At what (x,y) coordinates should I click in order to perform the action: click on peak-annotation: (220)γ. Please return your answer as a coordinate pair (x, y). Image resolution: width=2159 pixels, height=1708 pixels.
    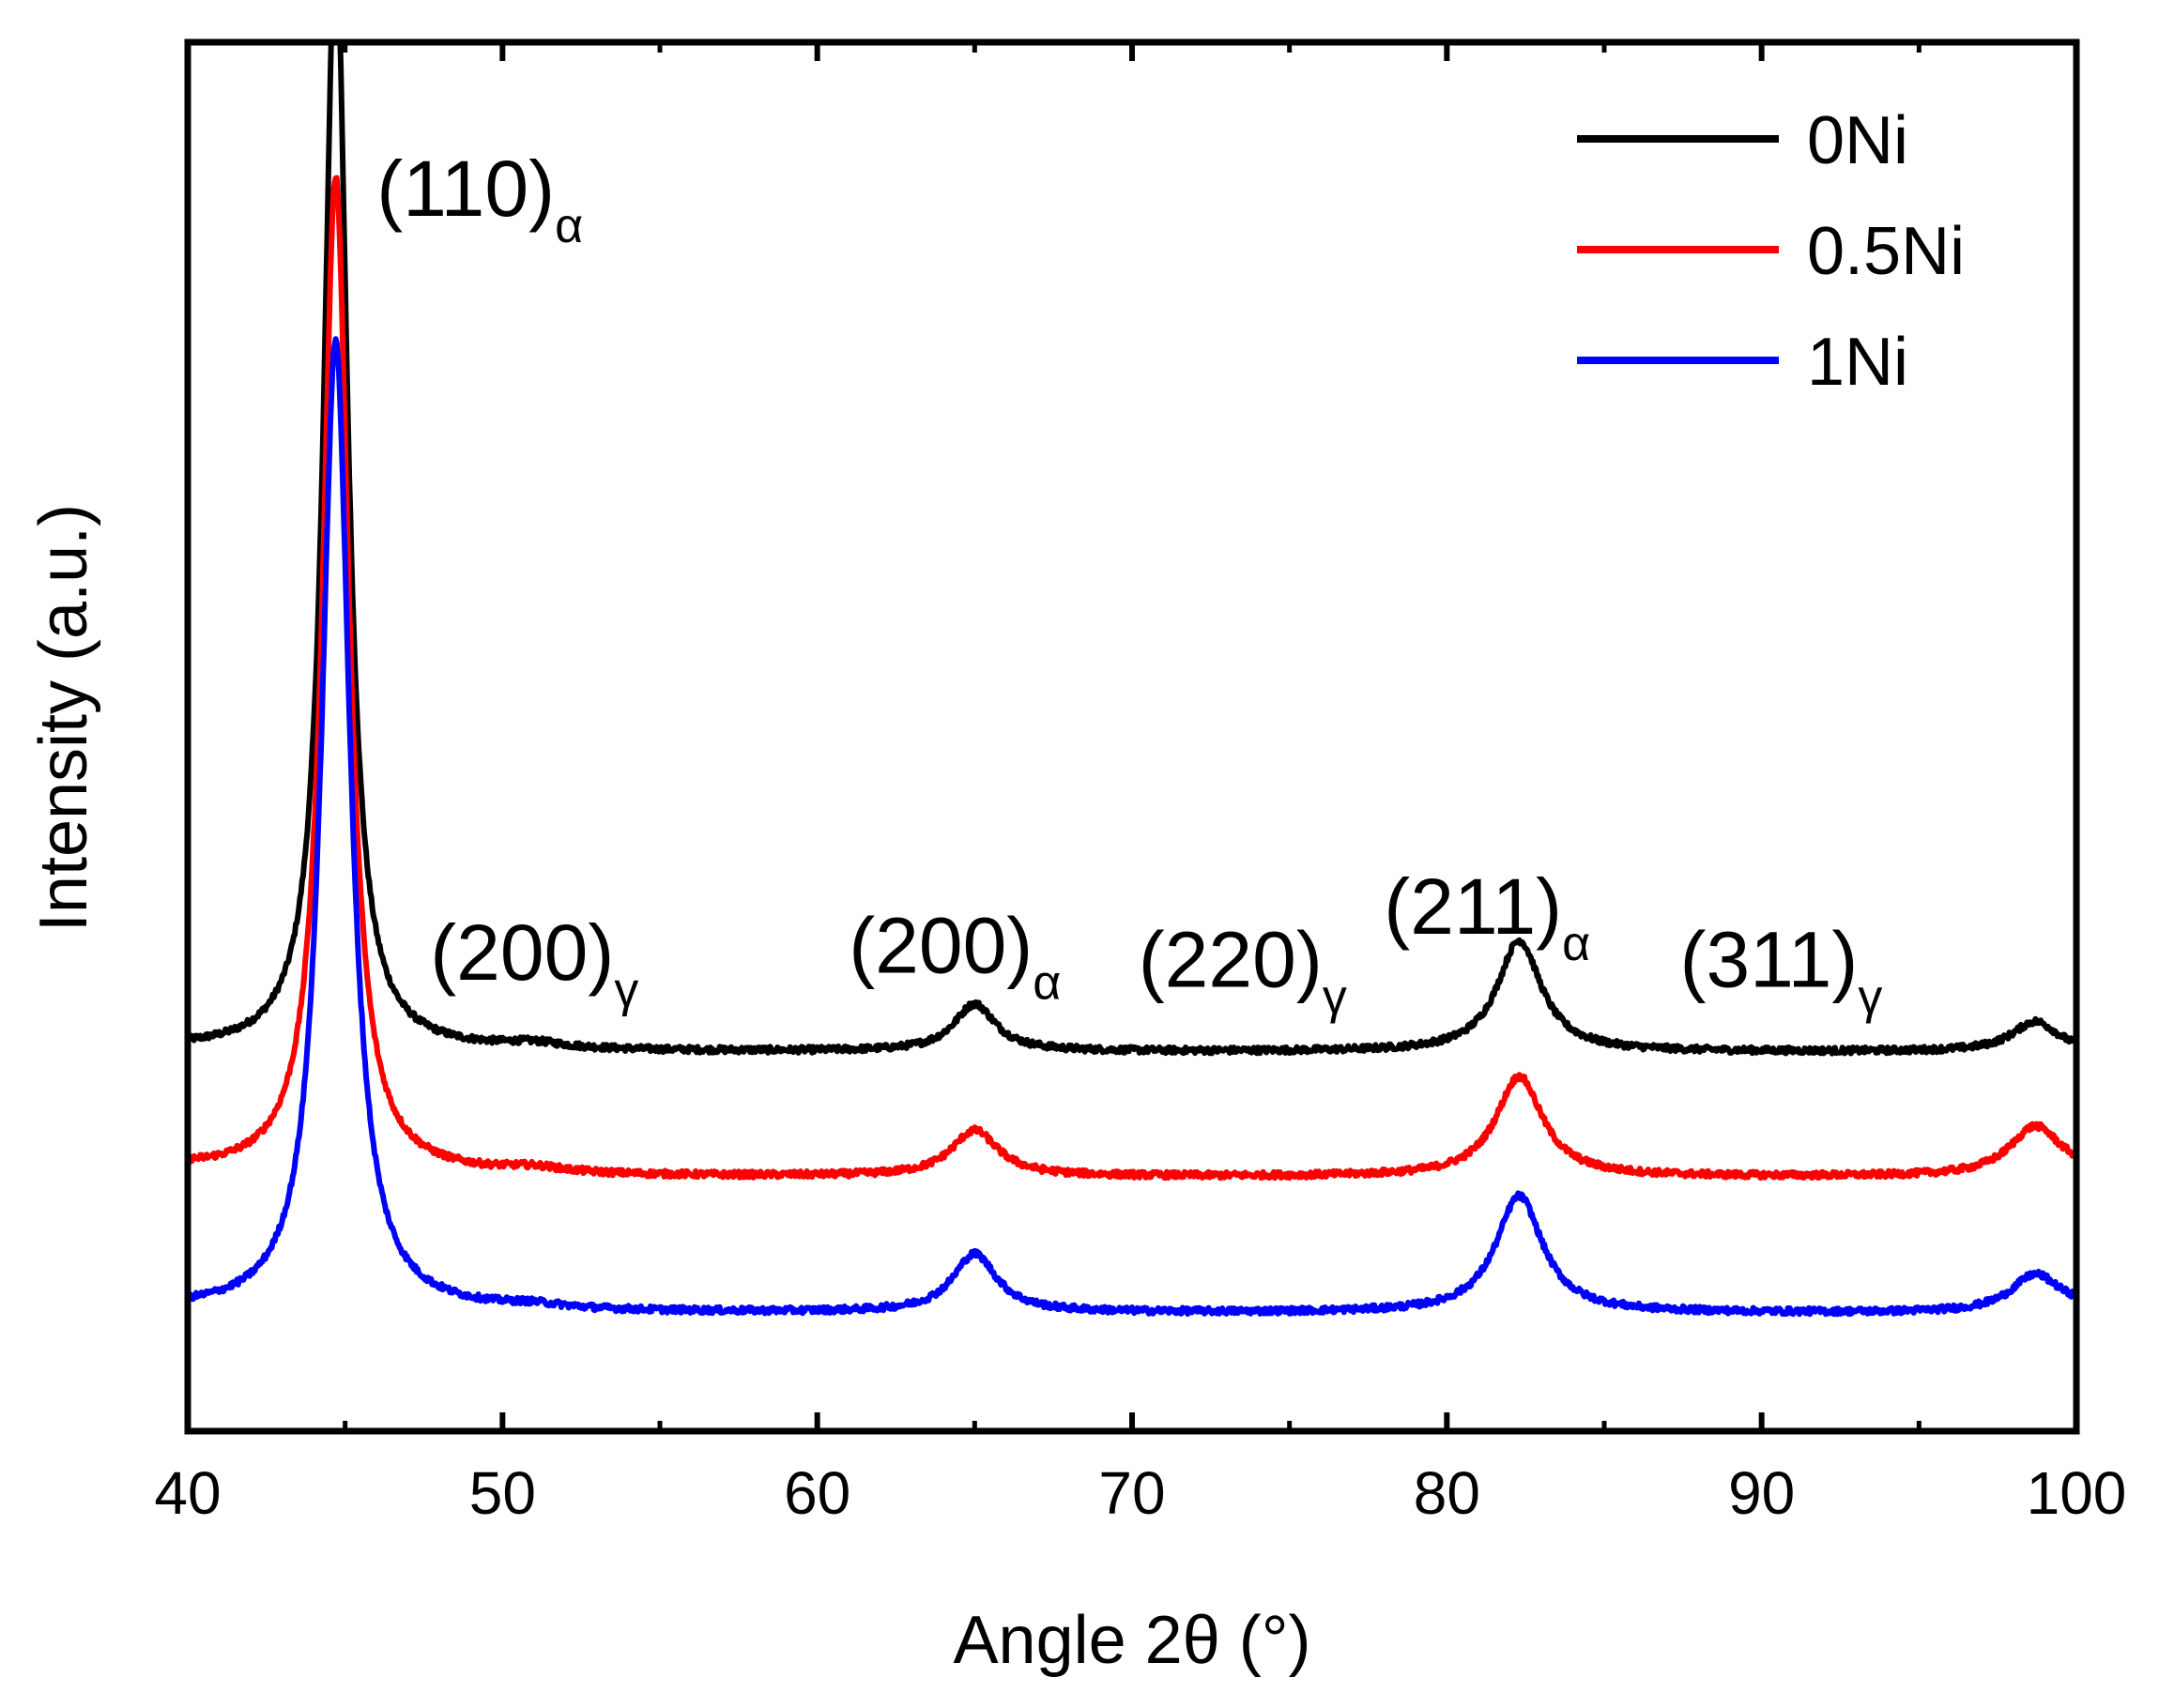
    Looking at the image, I should click on (1243, 969).